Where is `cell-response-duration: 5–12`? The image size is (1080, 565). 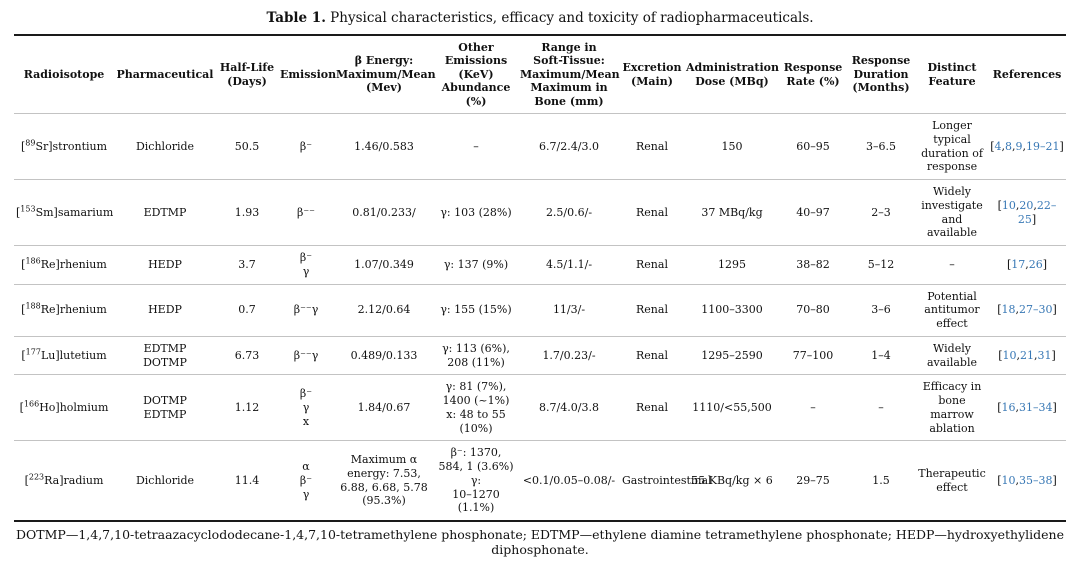 cell-response-duration: 5–12 is located at coordinates (881, 265).